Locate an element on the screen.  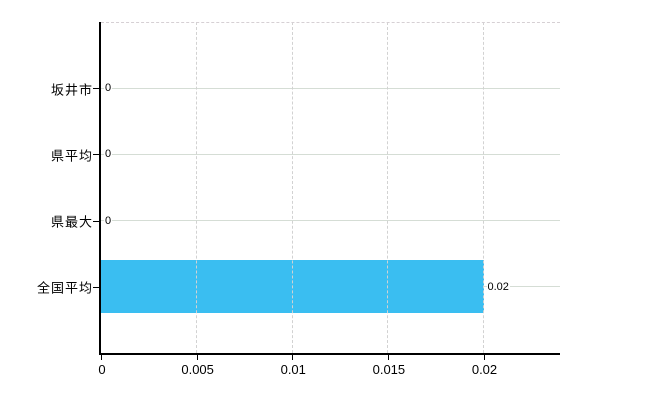
x-tick-label: 0.005 is located at coordinates (197, 369).